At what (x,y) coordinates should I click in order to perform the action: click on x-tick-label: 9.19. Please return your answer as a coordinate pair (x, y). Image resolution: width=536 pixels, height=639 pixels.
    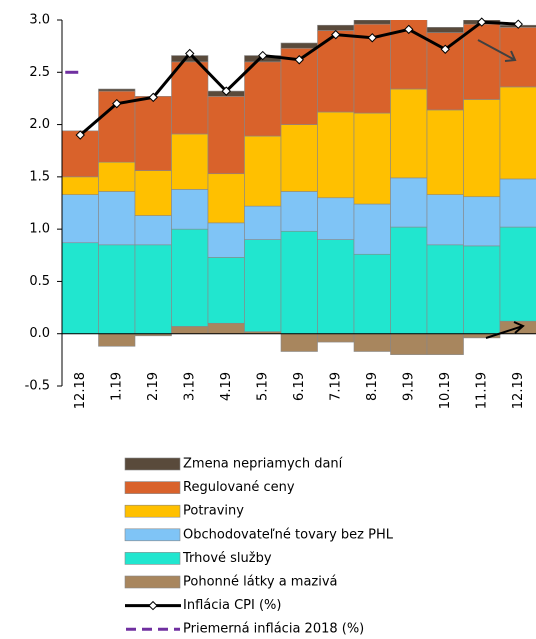
    Looking at the image, I should click on (408, 386).